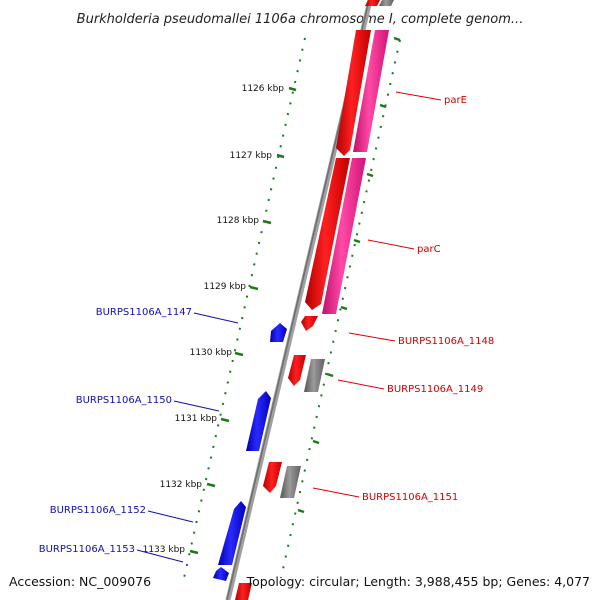 The height and width of the screenshot is (600, 600). I want to click on gene-label-1149: BURPS1106A_1149, so click(435, 389).